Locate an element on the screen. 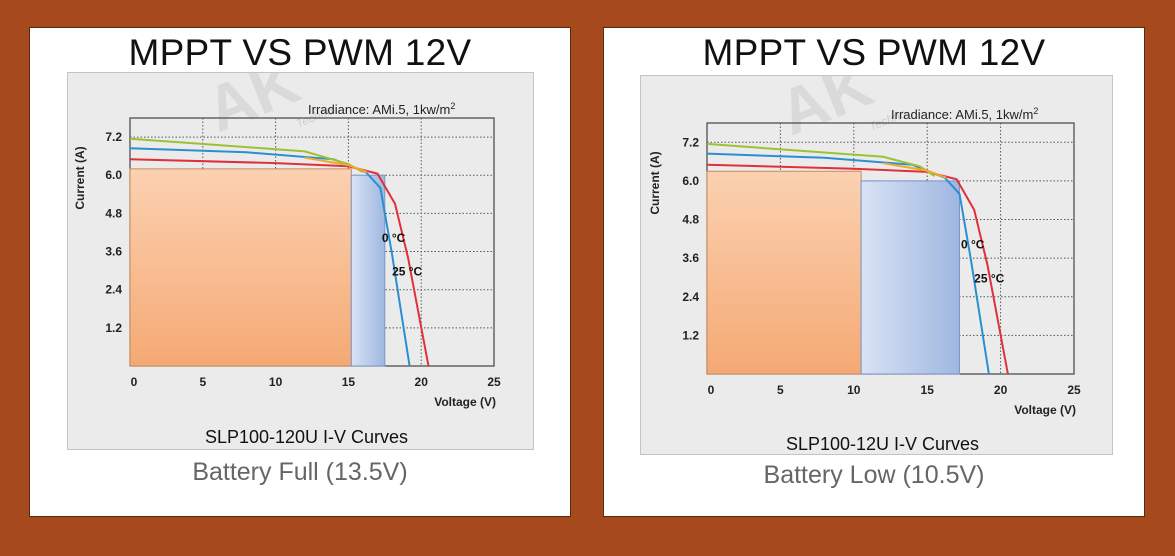 The width and height of the screenshot is (1175, 556). chart-caption: SLP100-12U I-V Curves is located at coordinates (882, 444).